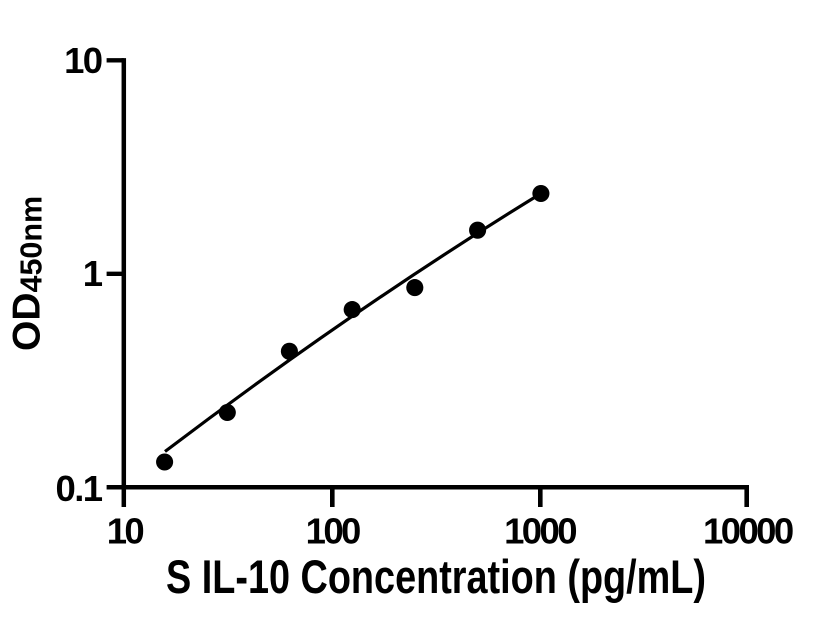 The height and width of the screenshot is (640, 816). Describe the element at coordinates (436, 576) in the screenshot. I see `svg-text: S IL-10 Concentration (pg/mL)` at that location.